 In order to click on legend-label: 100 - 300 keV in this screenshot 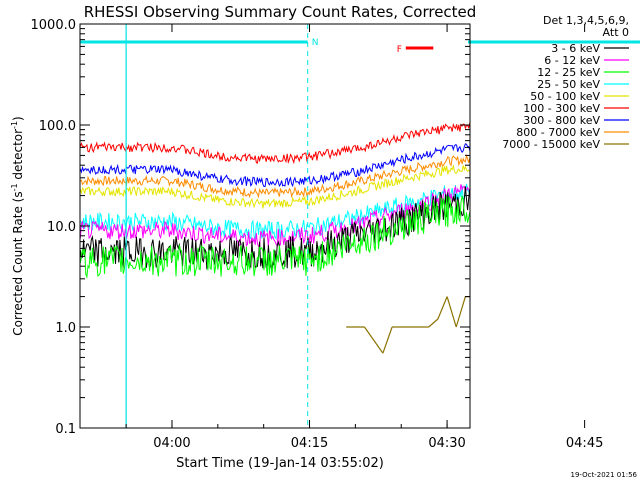, I will do `click(561, 108)`.